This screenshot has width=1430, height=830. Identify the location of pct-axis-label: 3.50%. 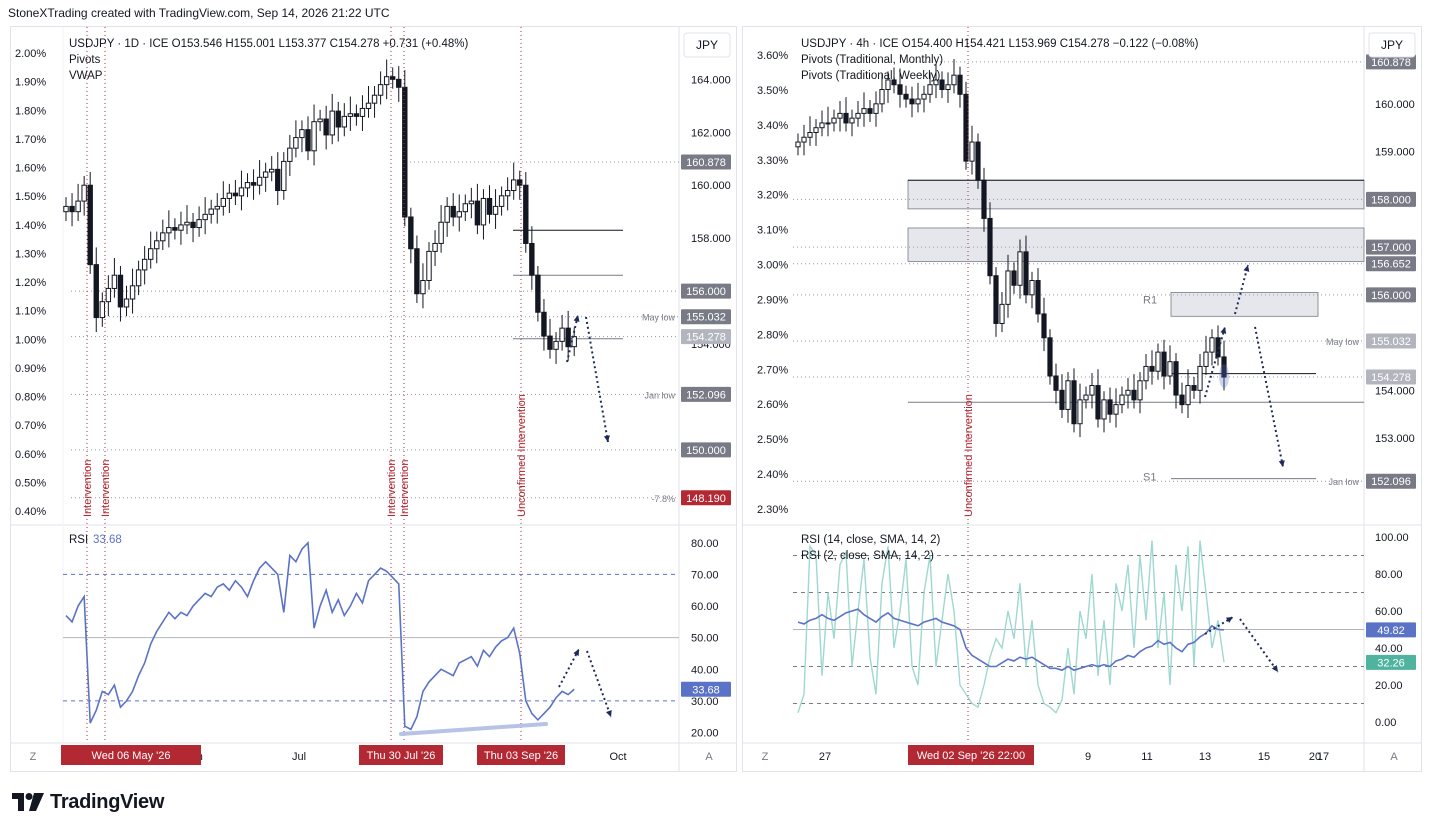
(772, 91).